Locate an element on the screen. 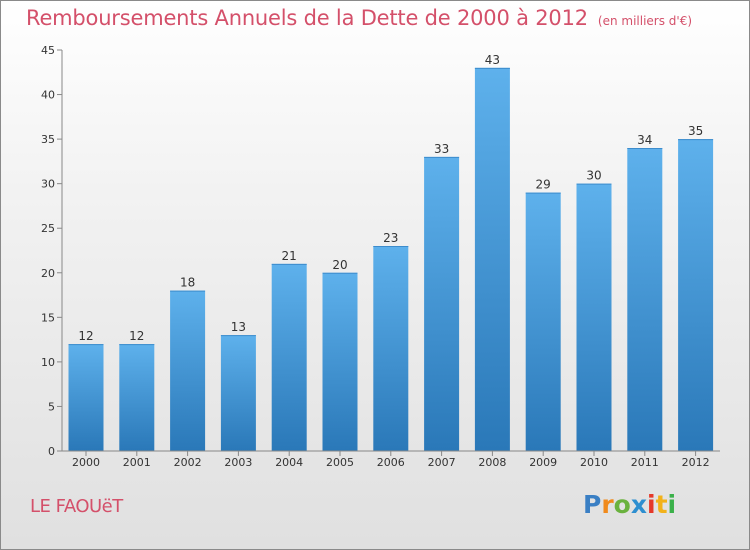 The height and width of the screenshot is (550, 750). y-tick-label: 25 is located at coordinates (48, 228).